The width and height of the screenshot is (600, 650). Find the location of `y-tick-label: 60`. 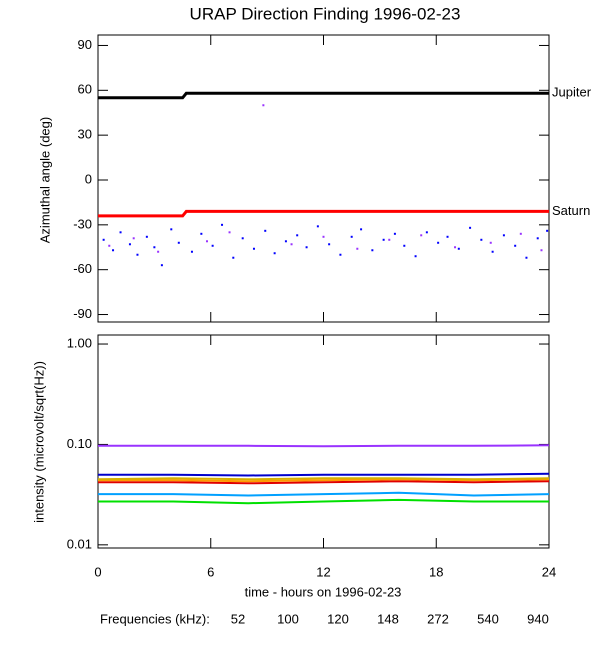

y-tick-label: 60 is located at coordinates (85, 89).